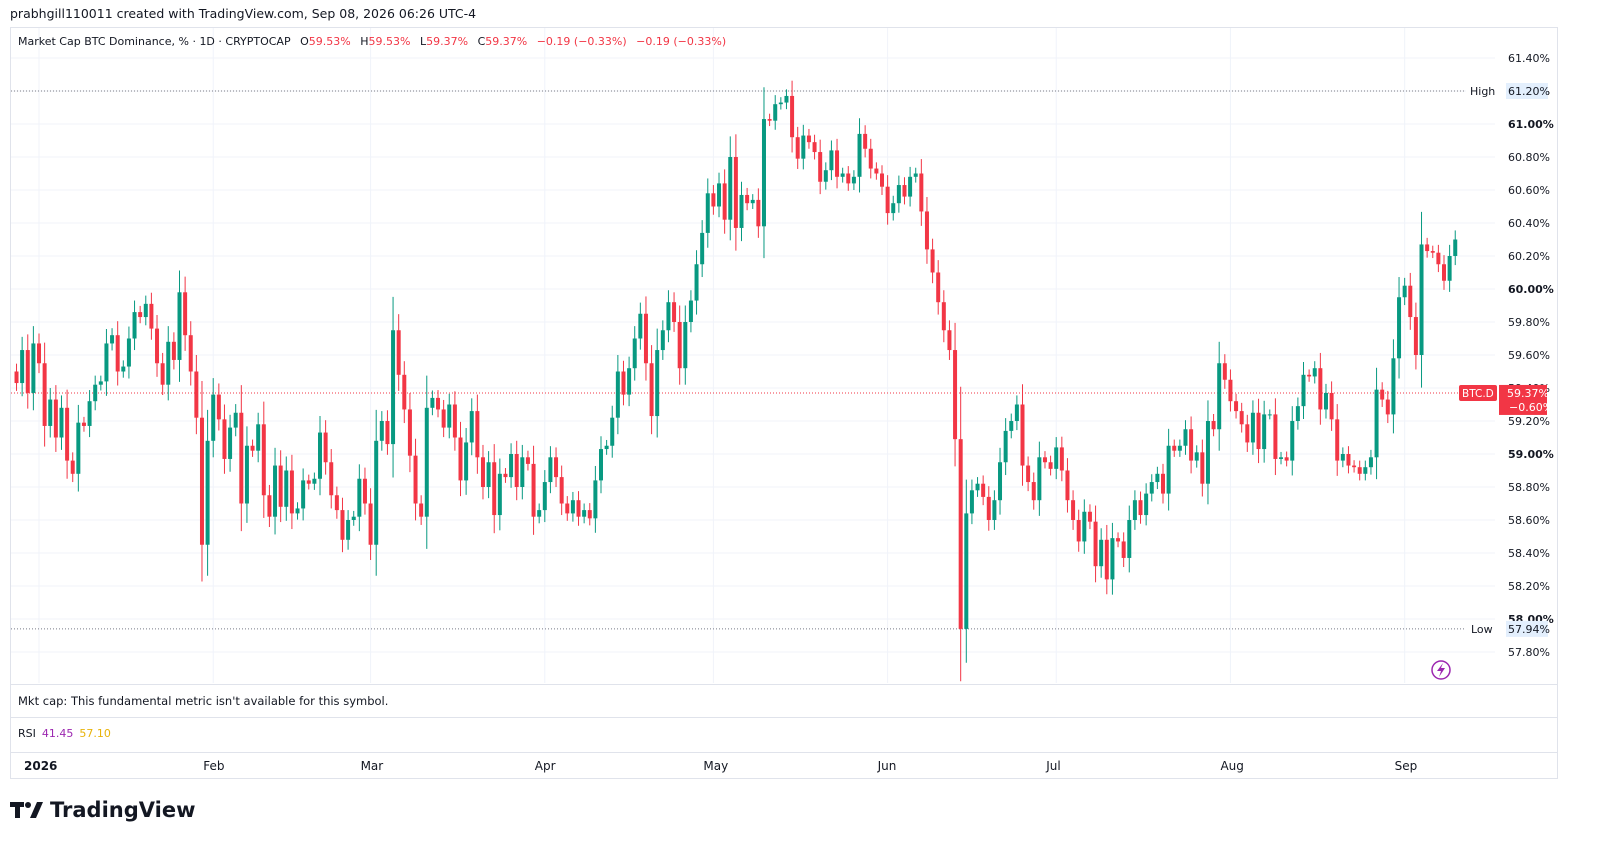 This screenshot has width=1600, height=856. What do you see at coordinates (102, 810) in the screenshot?
I see `tradingview-brand: TradingView` at bounding box center [102, 810].